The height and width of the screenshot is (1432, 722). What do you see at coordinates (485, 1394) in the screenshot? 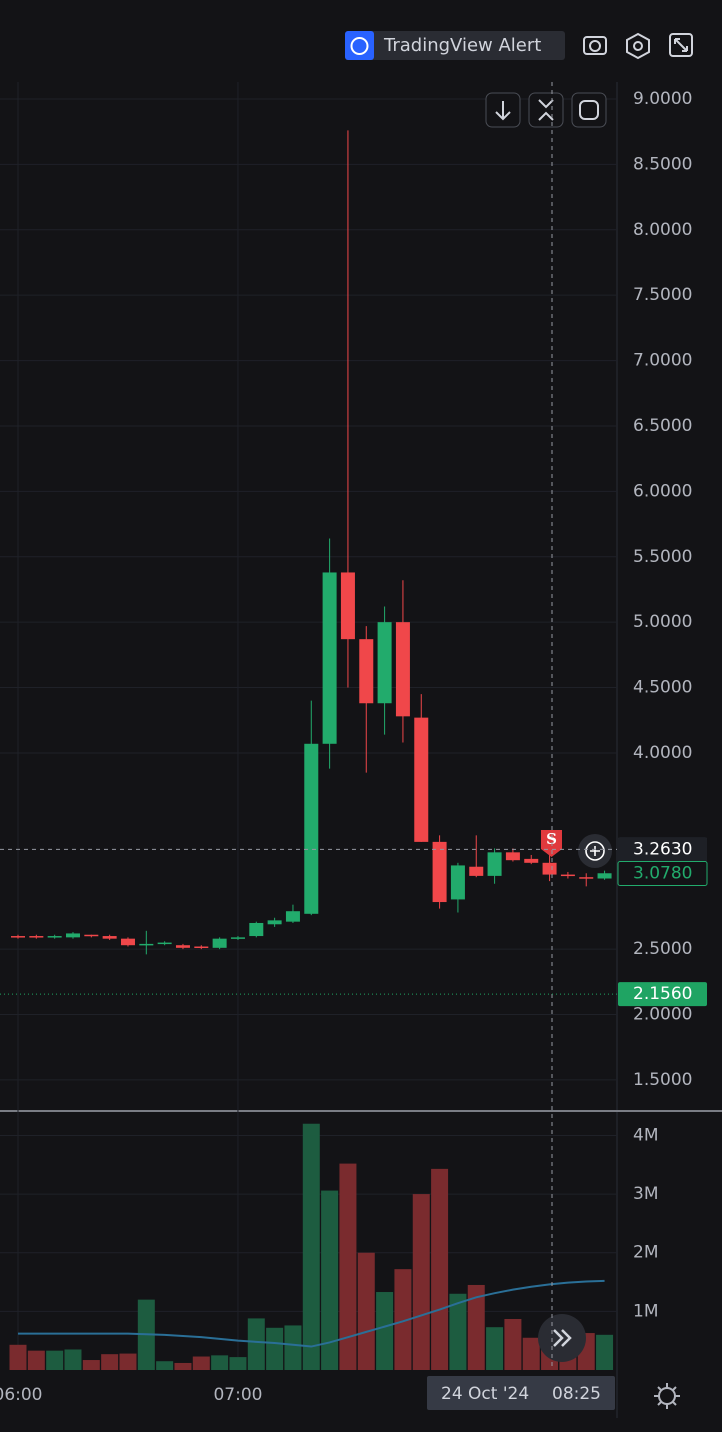
I see `crosshair-date: 24 Oct '24` at bounding box center [485, 1394].